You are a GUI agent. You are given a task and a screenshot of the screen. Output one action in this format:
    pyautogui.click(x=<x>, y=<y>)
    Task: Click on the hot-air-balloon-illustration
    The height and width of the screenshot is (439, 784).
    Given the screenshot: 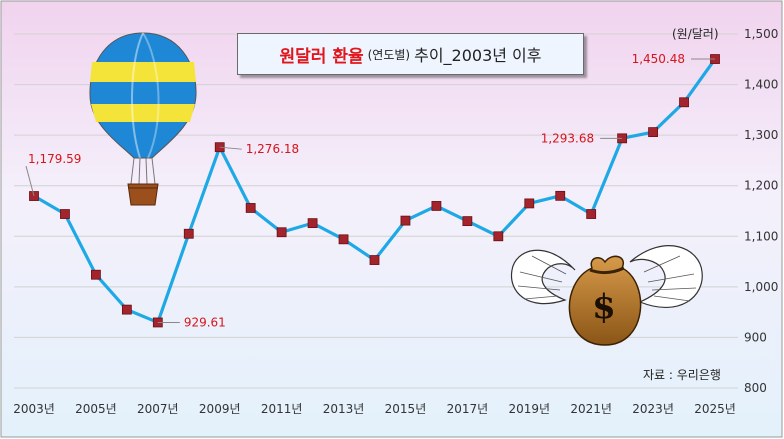 What is the action you would take?
    pyautogui.click(x=143, y=119)
    